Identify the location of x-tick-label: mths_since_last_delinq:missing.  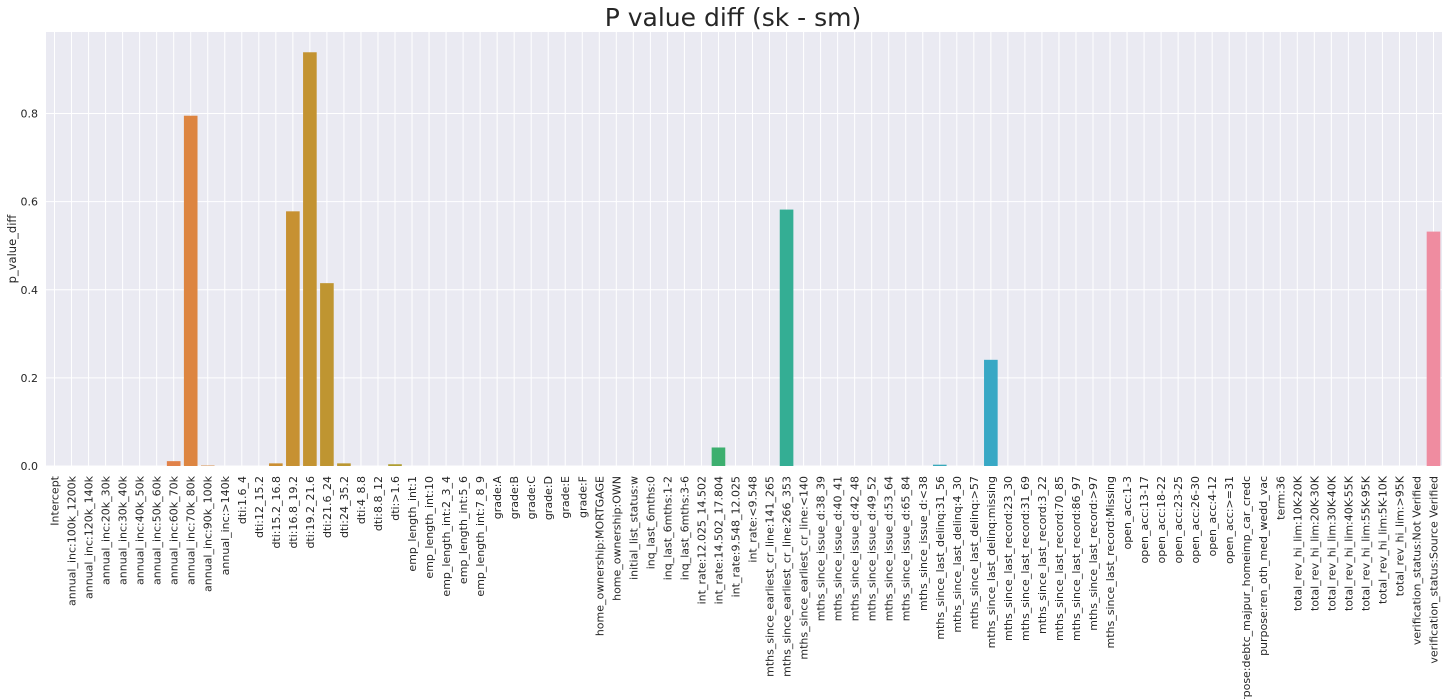
(991, 562).